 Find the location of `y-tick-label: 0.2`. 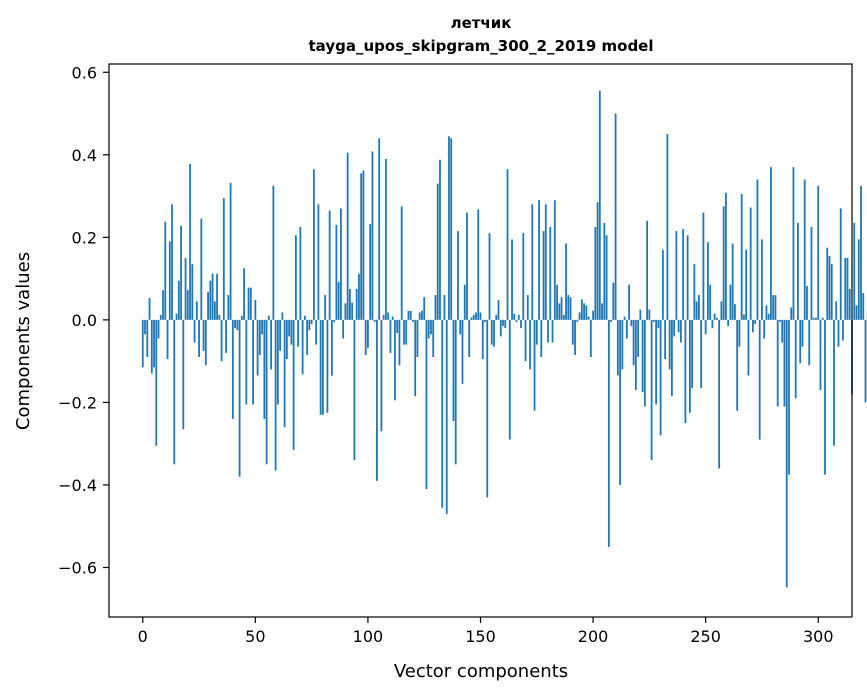

y-tick-label: 0.2 is located at coordinates (84, 237).